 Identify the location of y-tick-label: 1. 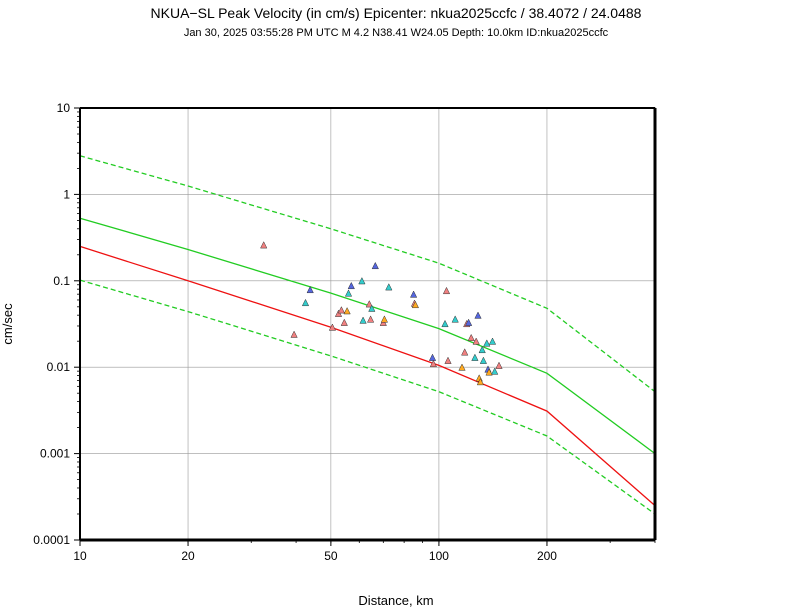
(66, 194).